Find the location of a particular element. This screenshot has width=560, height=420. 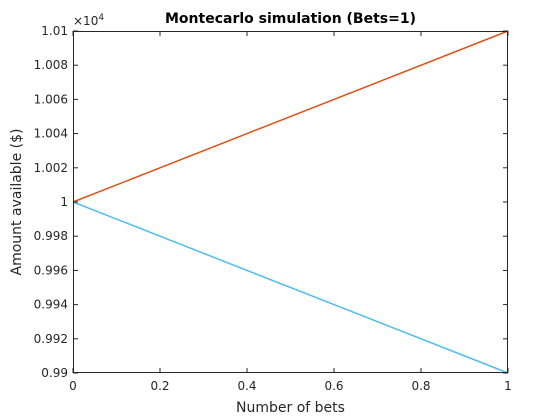

y-tick-label: 1.002 is located at coordinates (51, 168).